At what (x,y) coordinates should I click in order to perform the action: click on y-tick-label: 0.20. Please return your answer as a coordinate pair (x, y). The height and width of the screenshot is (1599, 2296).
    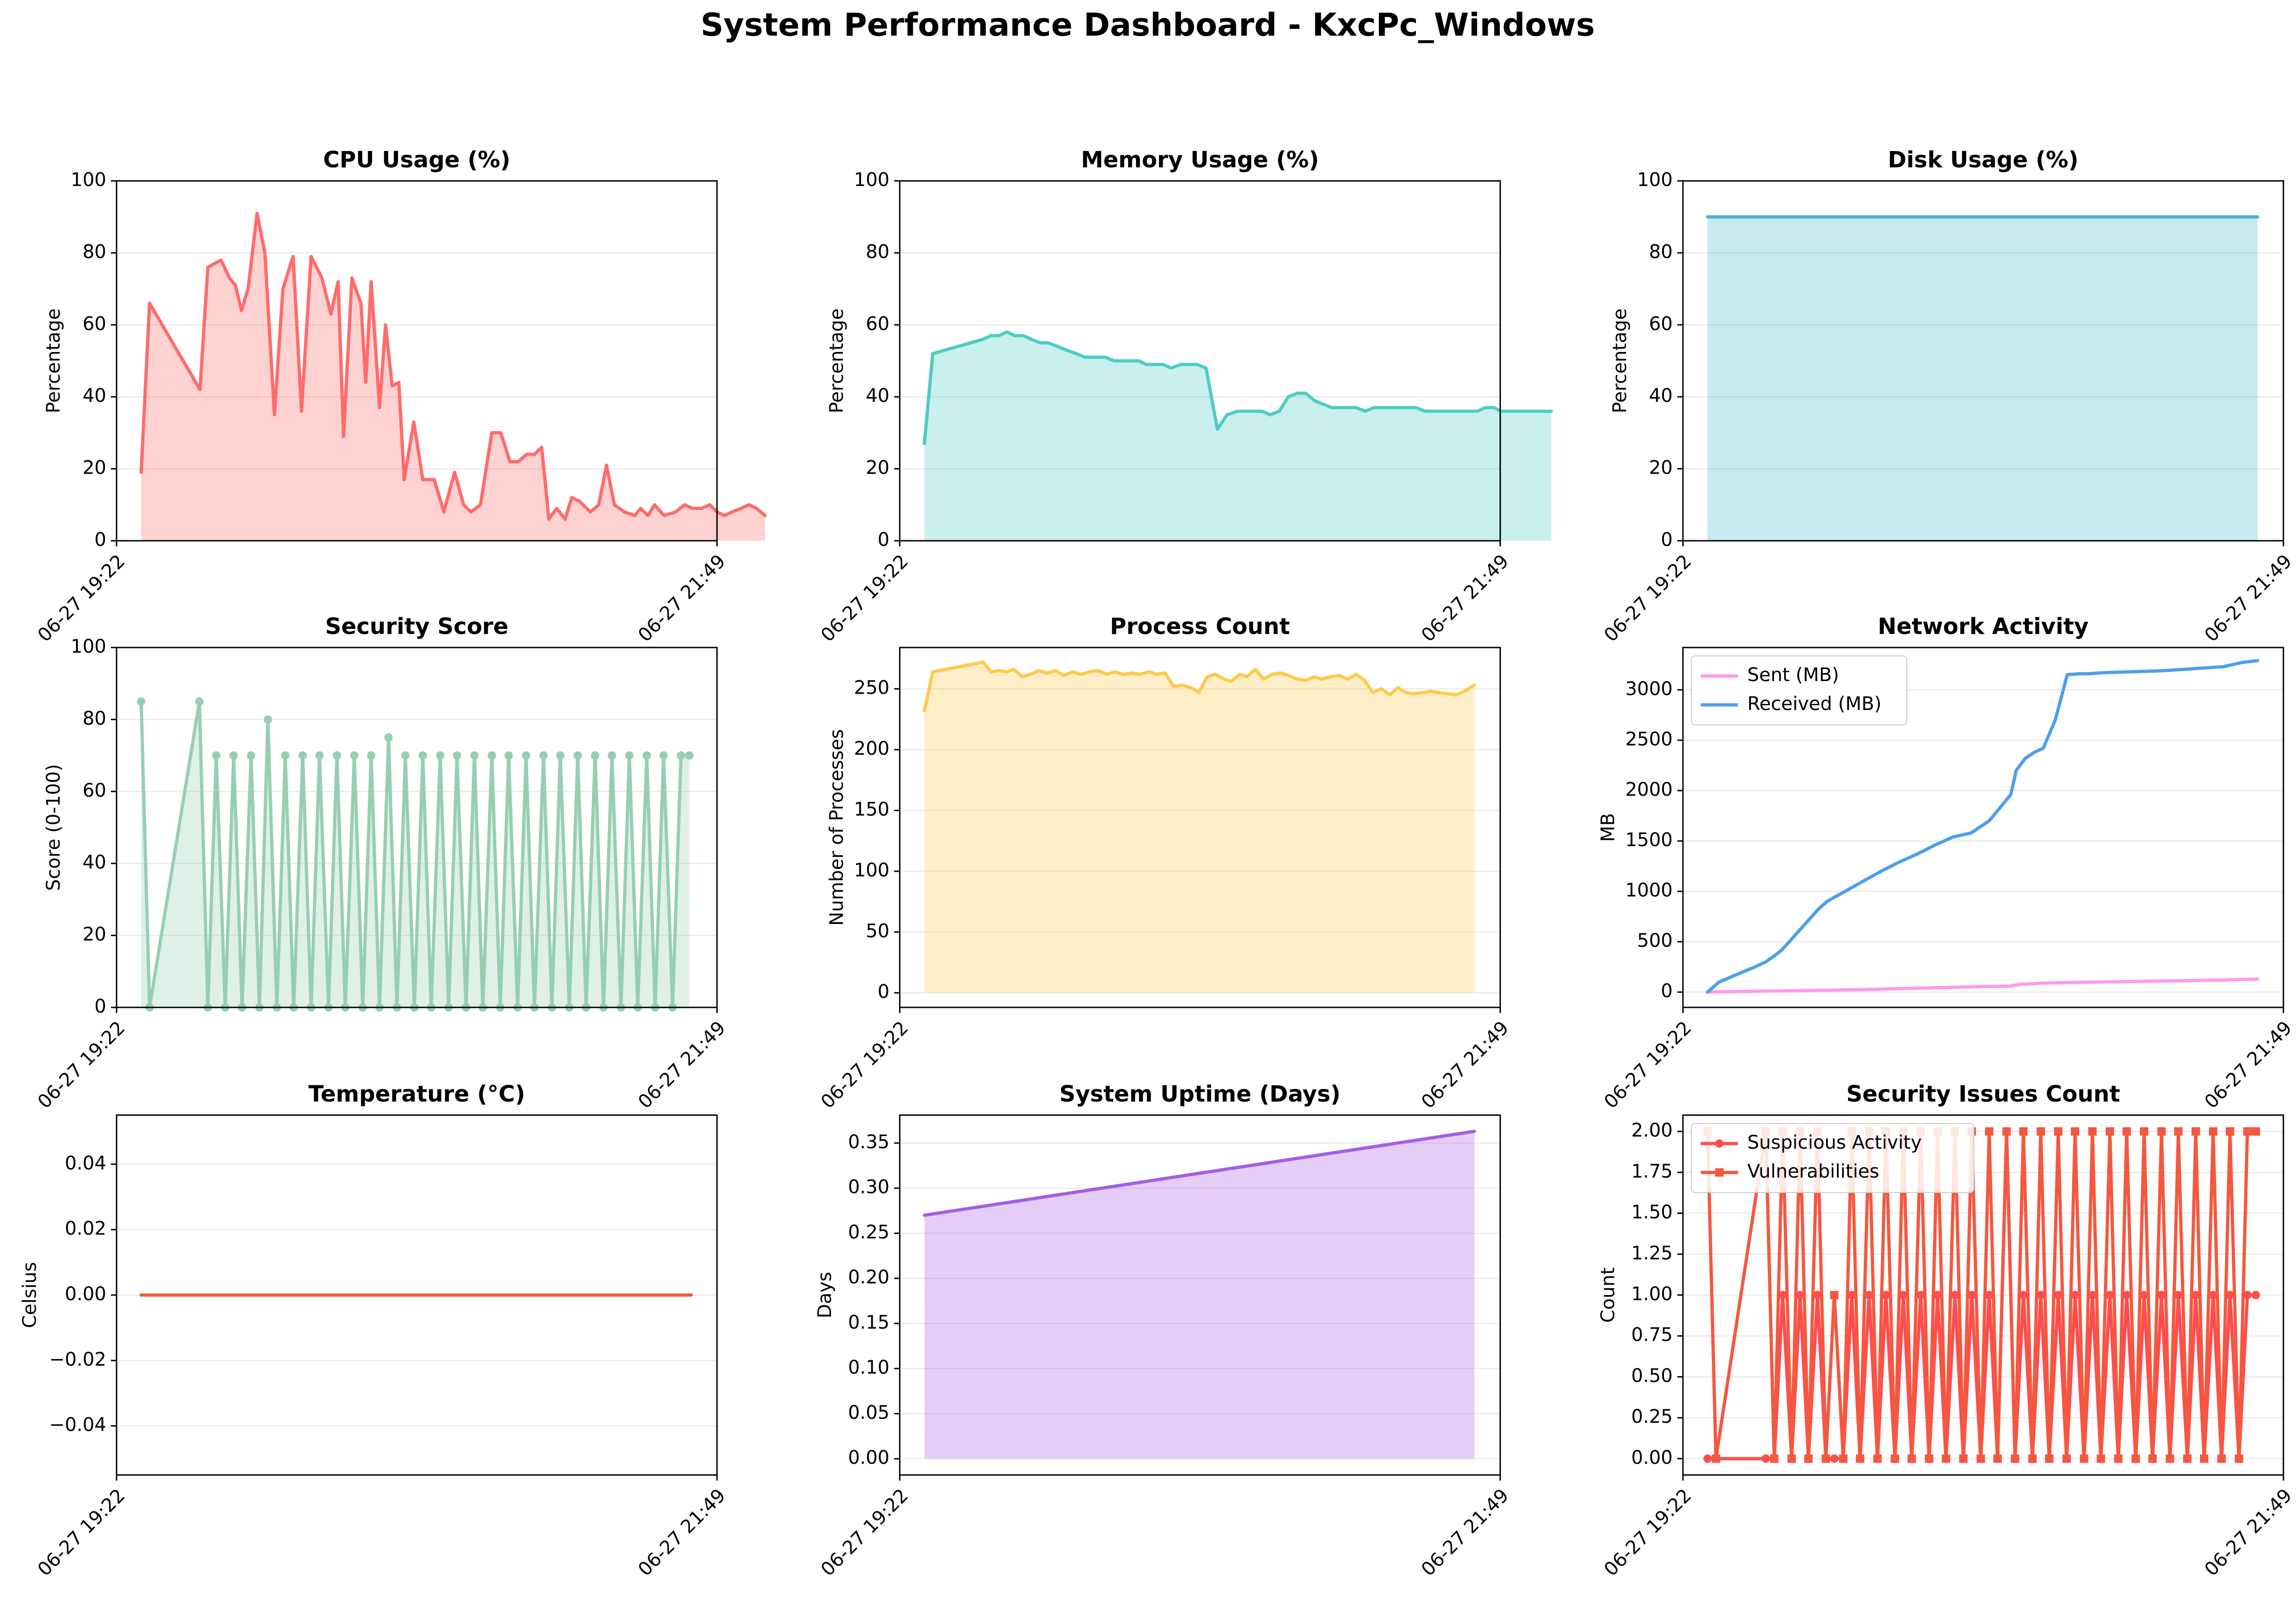
    Looking at the image, I should click on (868, 1277).